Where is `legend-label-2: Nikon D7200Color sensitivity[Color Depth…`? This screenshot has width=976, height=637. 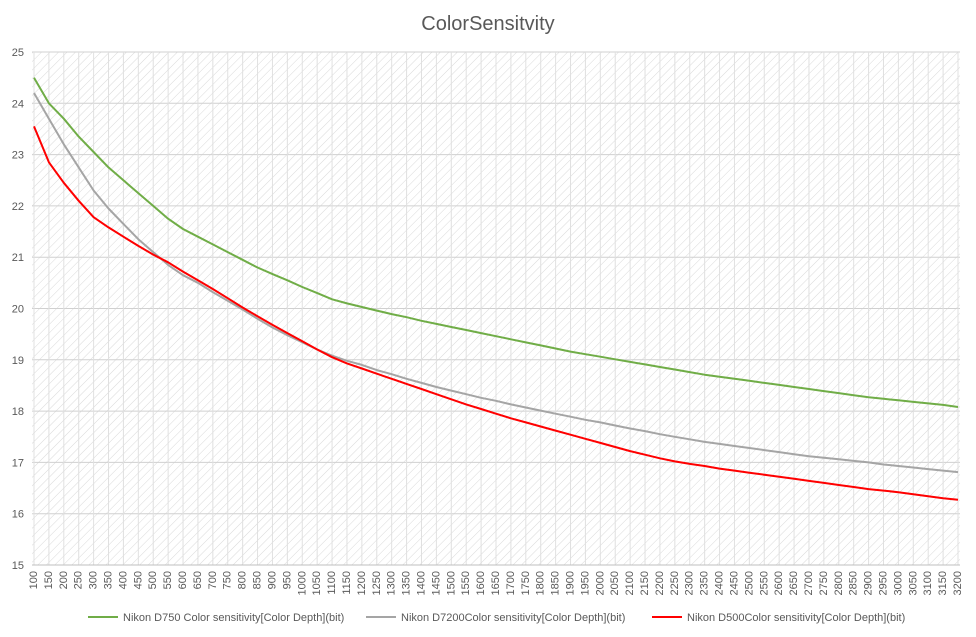
legend-label-2: Nikon D7200Color sensitivity[Color Depth… is located at coordinates (513, 618).